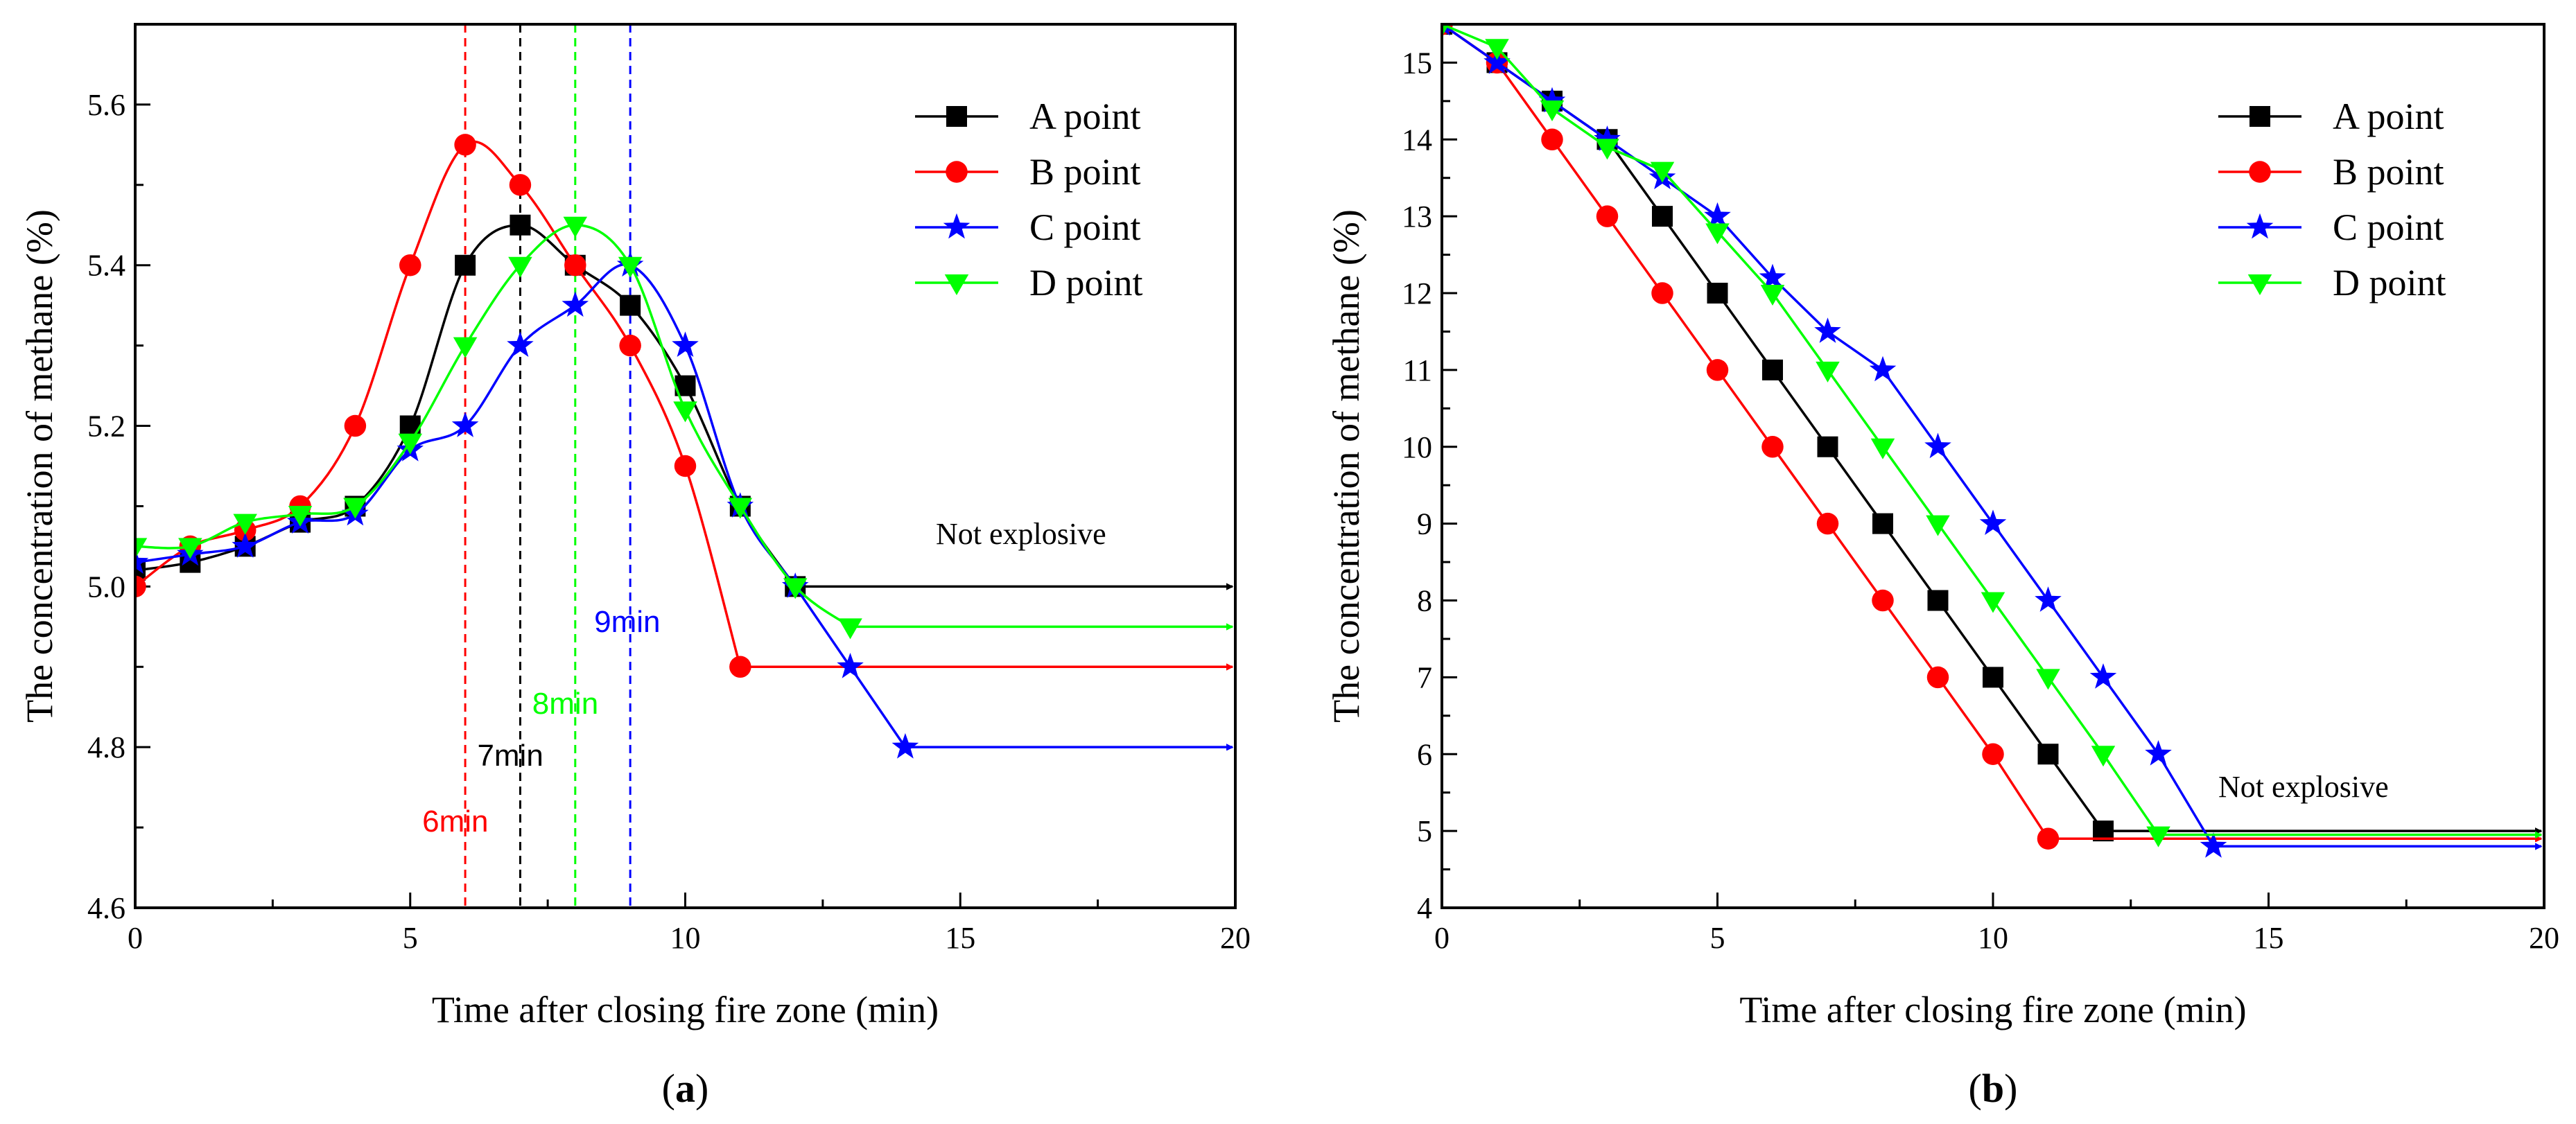 This screenshot has width=2576, height=1124. Describe the element at coordinates (106, 427) in the screenshot. I see `y-tick-label: 5.2` at that location.